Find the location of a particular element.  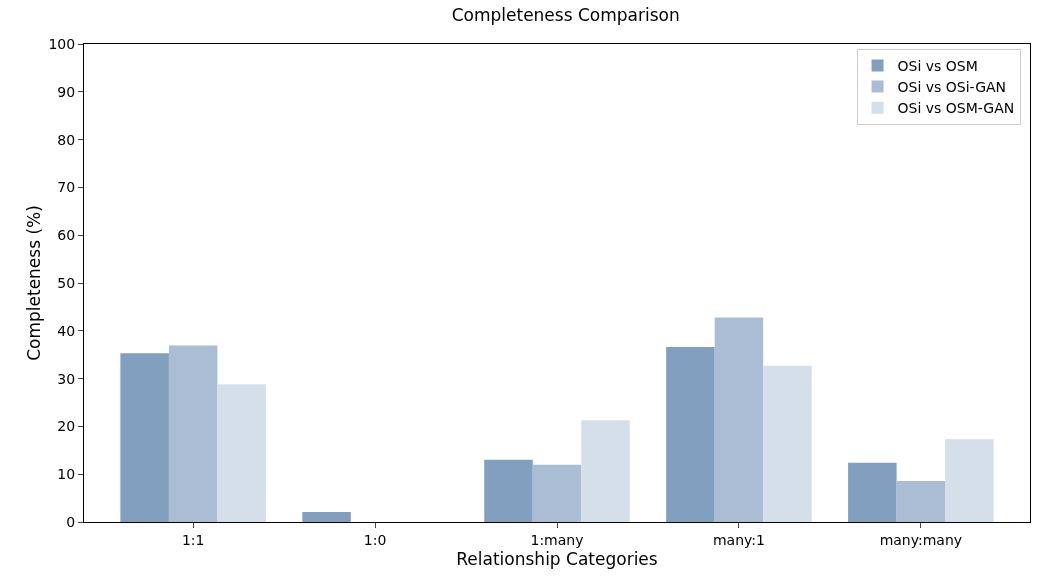

legend-label: OSi vs OSi-GAN is located at coordinates (952, 87).